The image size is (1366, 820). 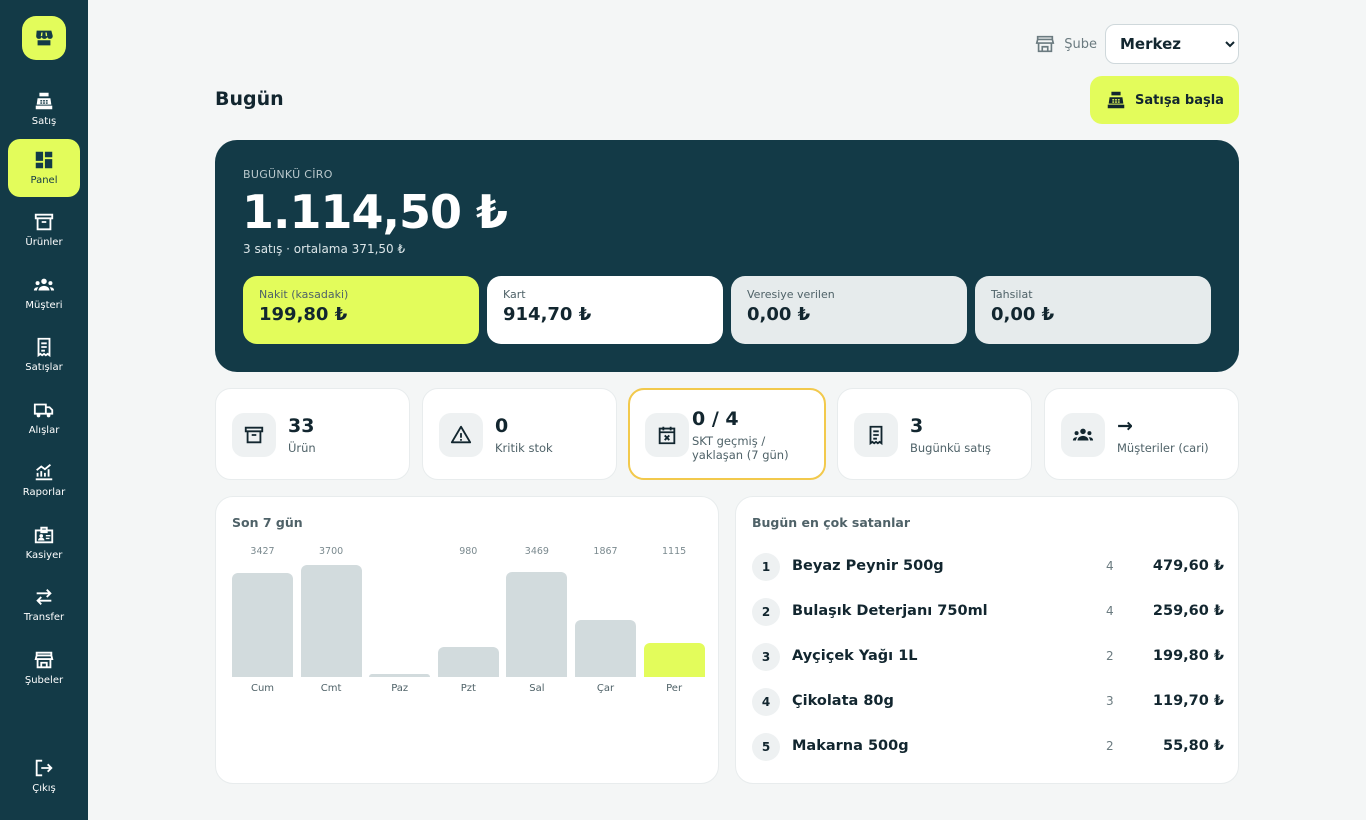 I want to click on sidebar-item-alislar: Alışlar, so click(x=44, y=418).